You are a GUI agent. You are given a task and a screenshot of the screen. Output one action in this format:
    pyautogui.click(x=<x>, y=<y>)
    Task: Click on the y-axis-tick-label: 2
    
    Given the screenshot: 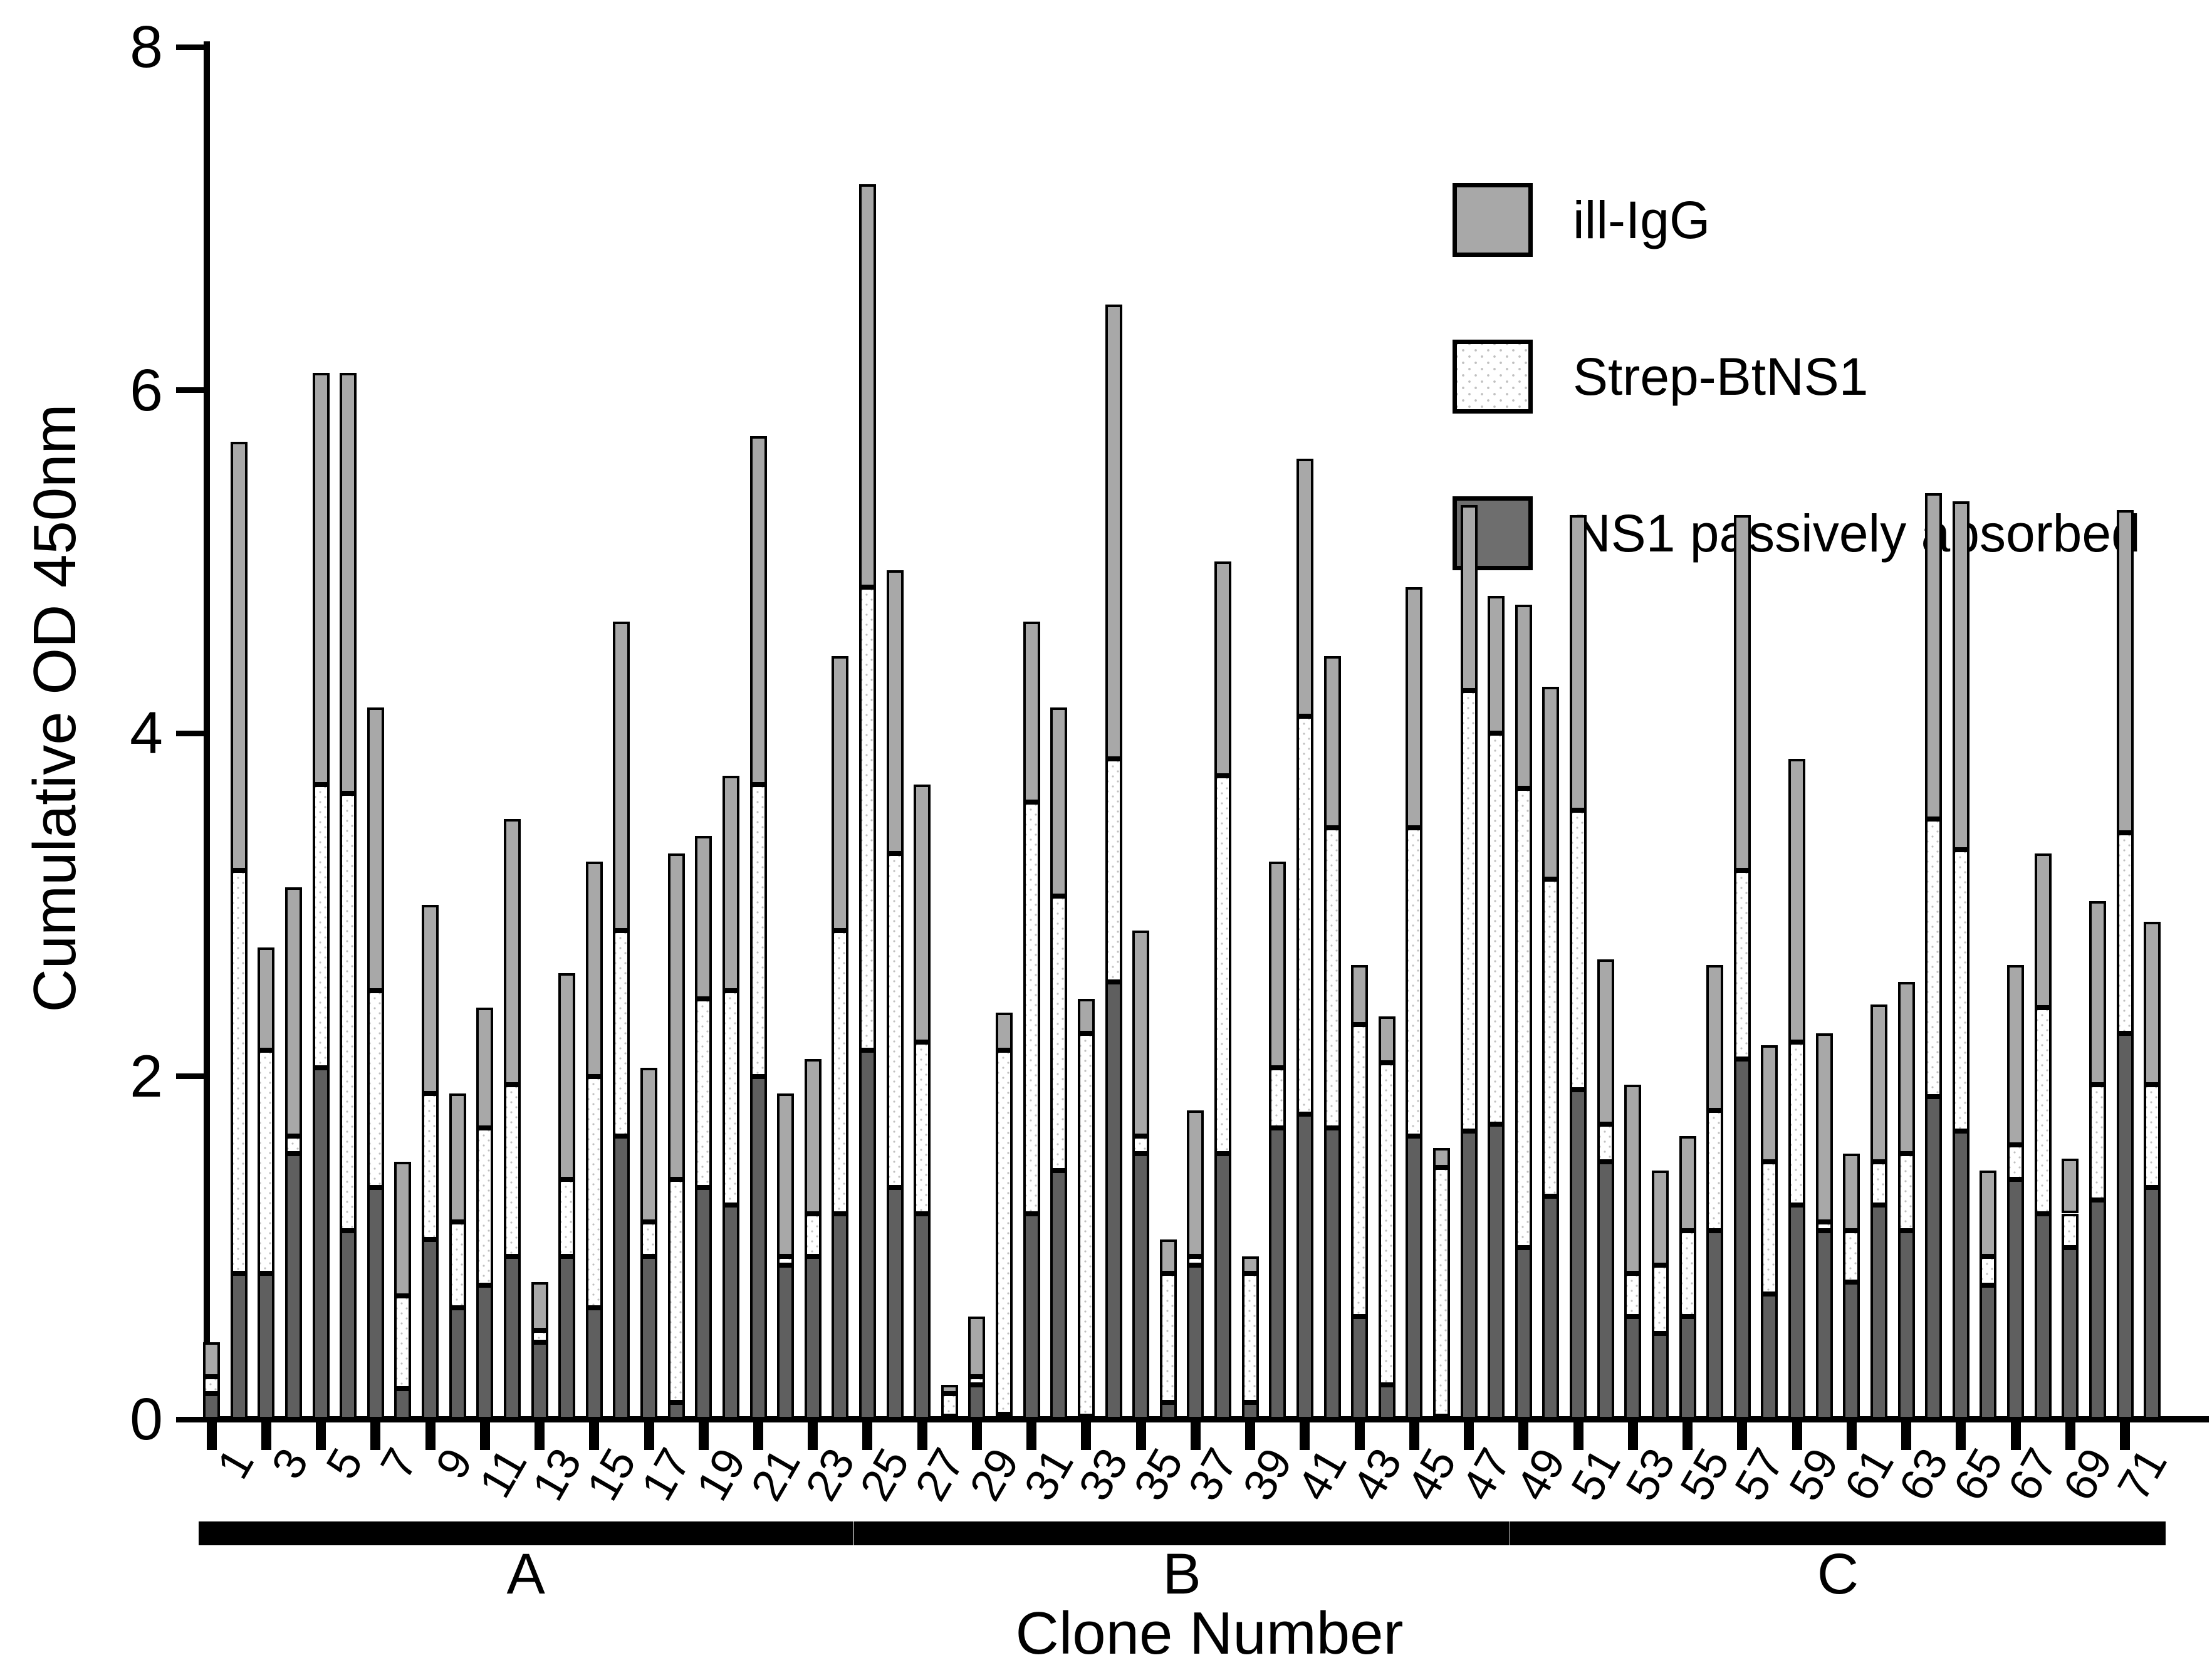 What is the action you would take?
    pyautogui.click(x=146, y=1076)
    